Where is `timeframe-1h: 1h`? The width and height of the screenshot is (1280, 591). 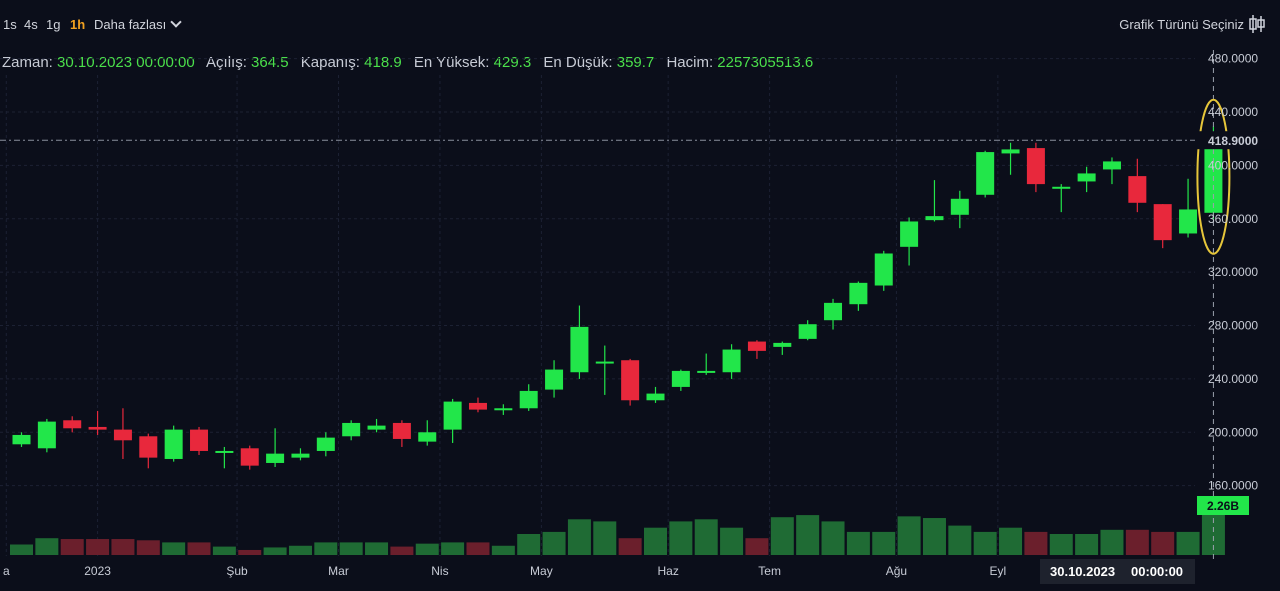
timeframe-1h: 1h is located at coordinates (78, 24).